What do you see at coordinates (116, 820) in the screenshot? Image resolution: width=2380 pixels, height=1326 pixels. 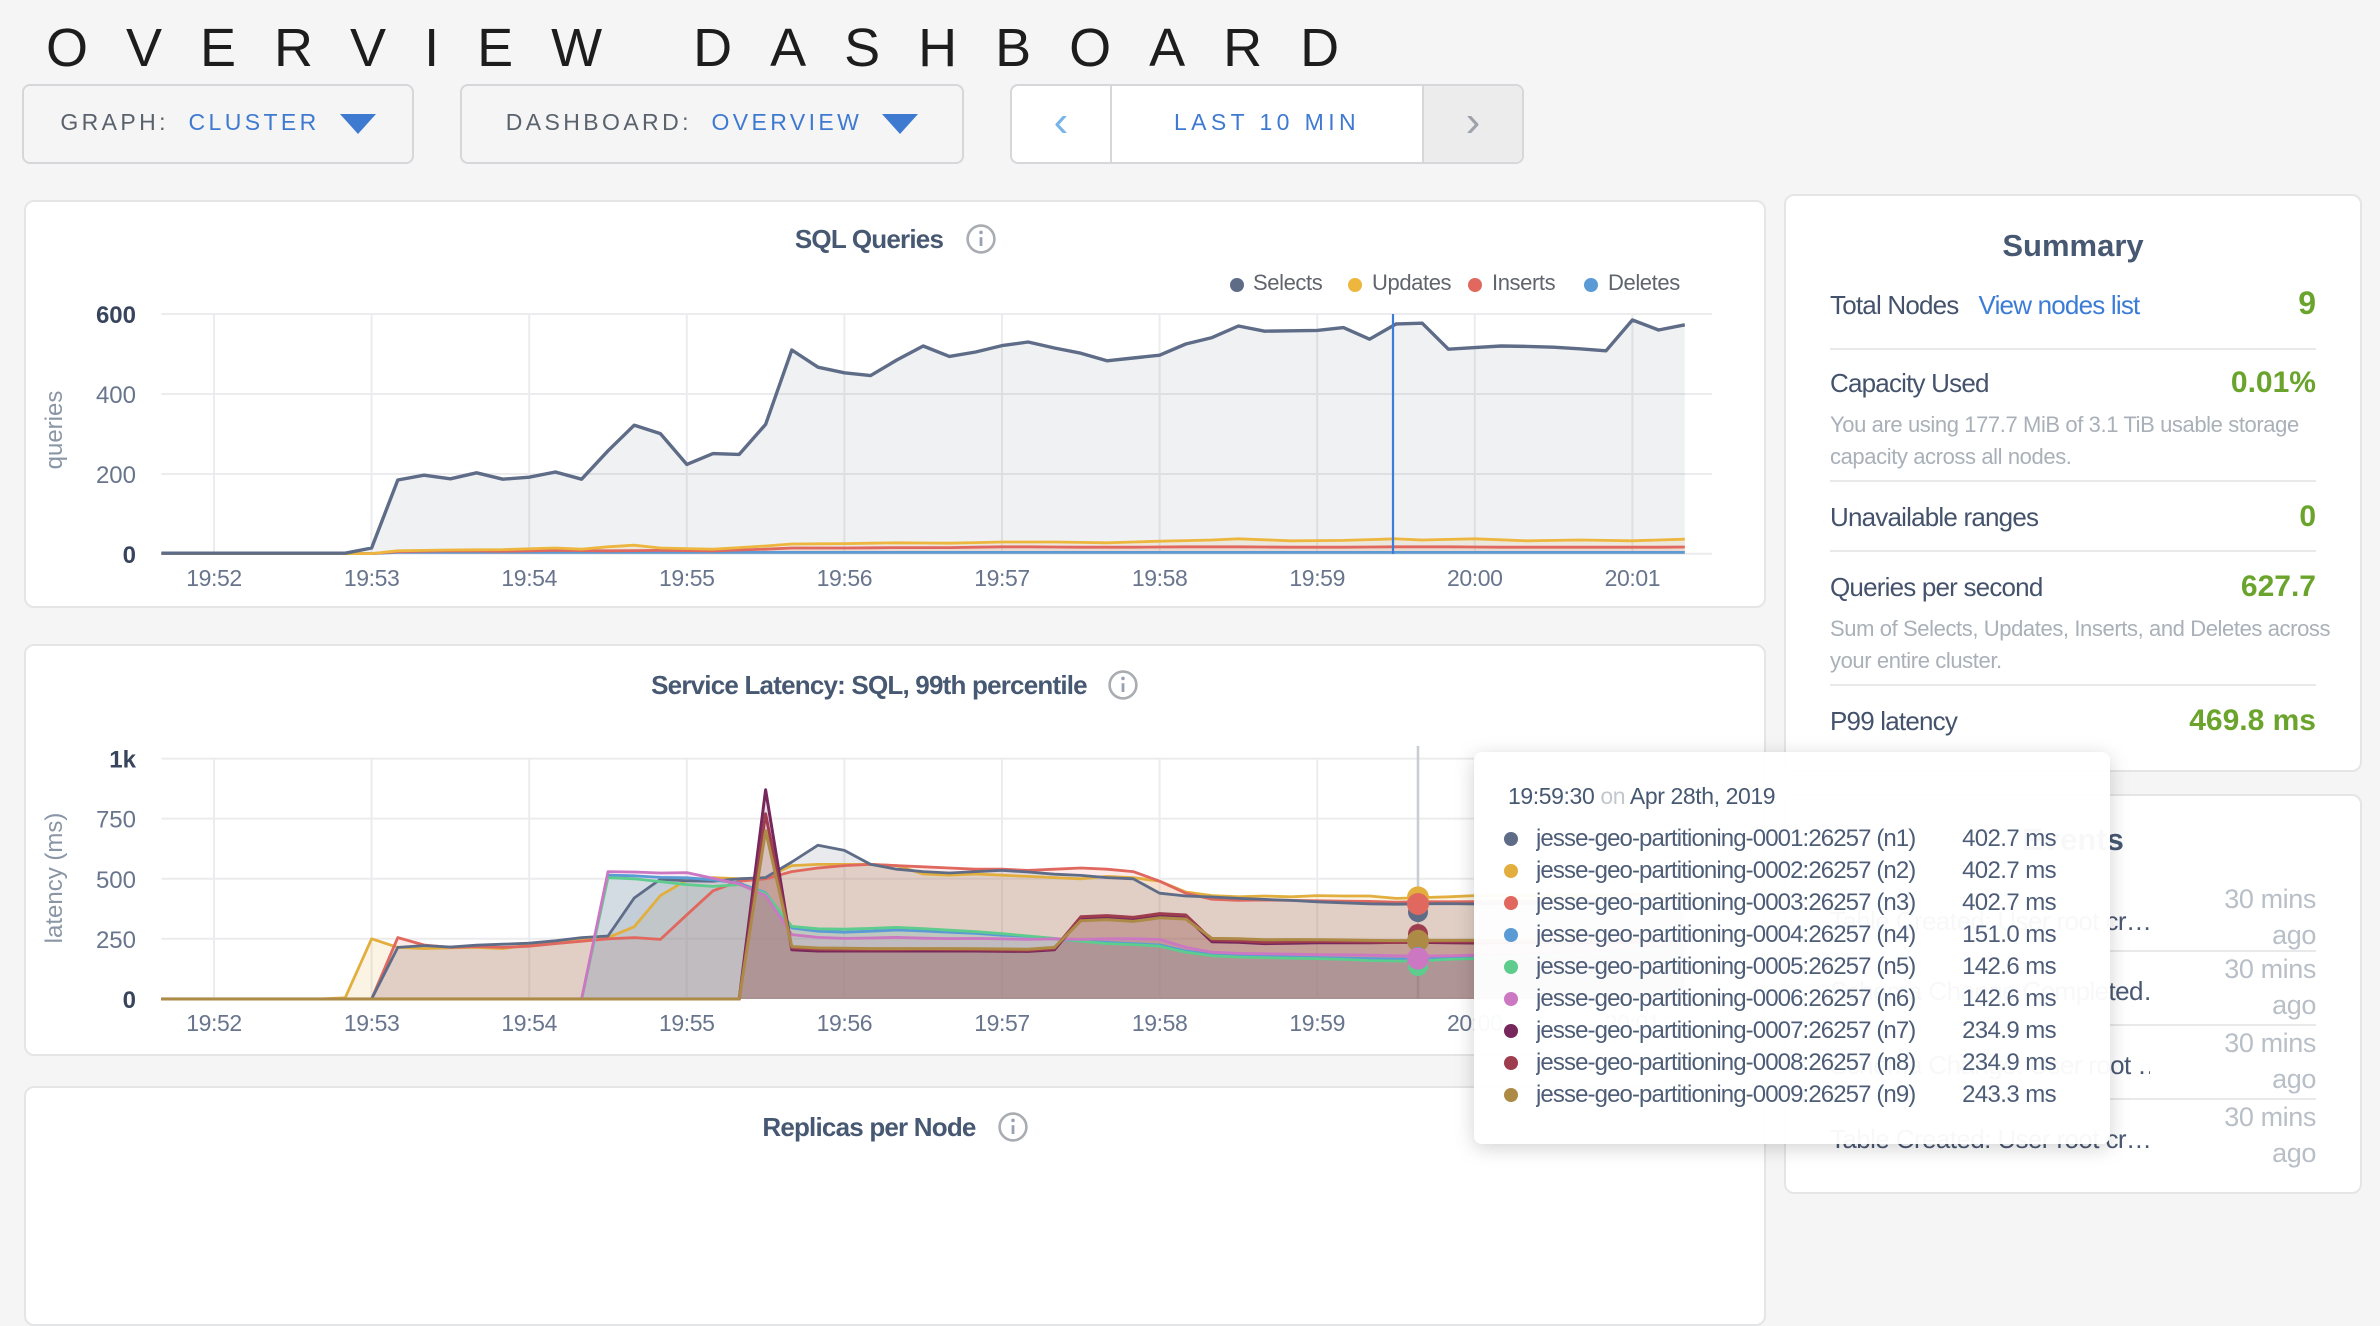 I see `svg-text: 750` at bounding box center [116, 820].